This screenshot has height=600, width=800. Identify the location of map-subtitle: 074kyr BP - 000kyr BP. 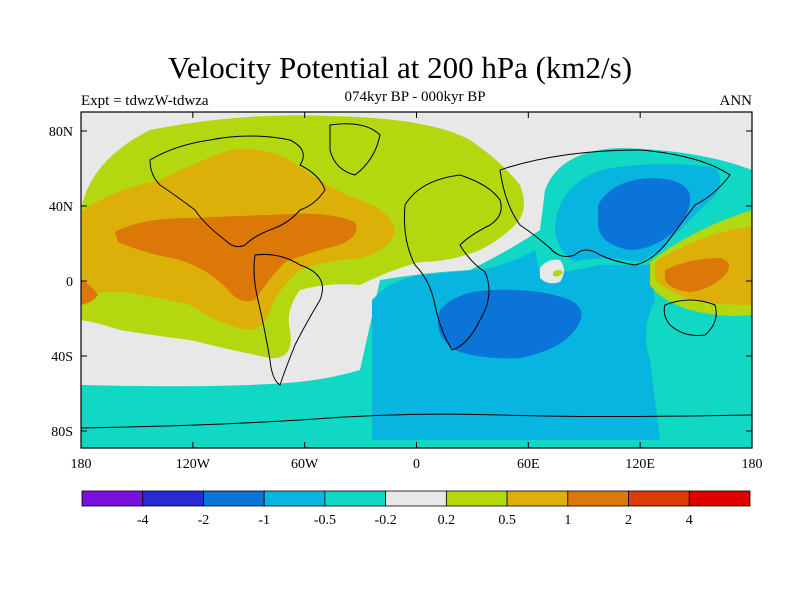
(415, 97).